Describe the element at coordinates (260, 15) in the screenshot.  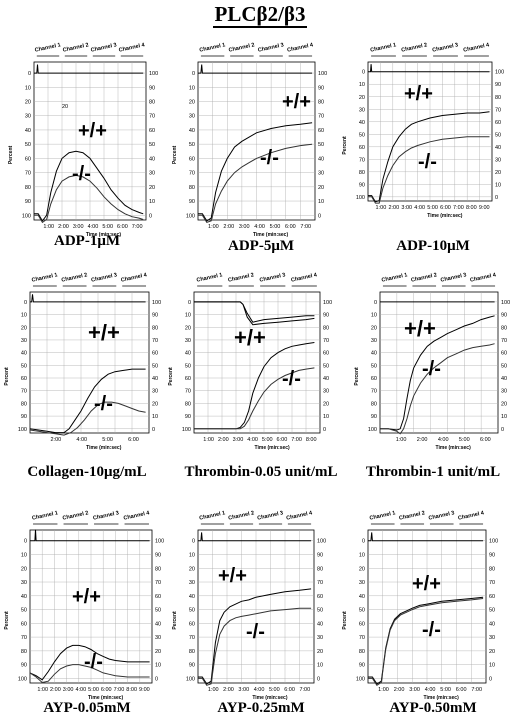
I see `figure-title-text: PLCβ2/β3` at that location.